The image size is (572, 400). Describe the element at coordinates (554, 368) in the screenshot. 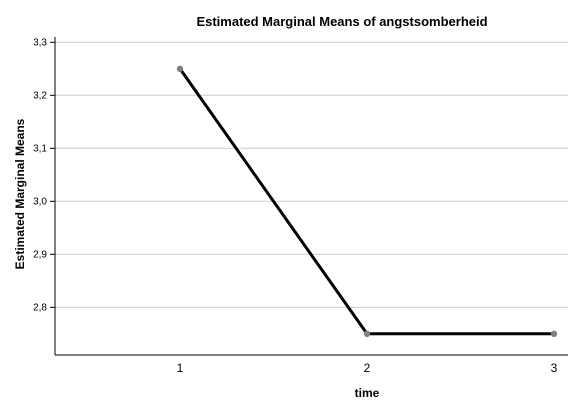

I see `x-tick-label: 3` at that location.